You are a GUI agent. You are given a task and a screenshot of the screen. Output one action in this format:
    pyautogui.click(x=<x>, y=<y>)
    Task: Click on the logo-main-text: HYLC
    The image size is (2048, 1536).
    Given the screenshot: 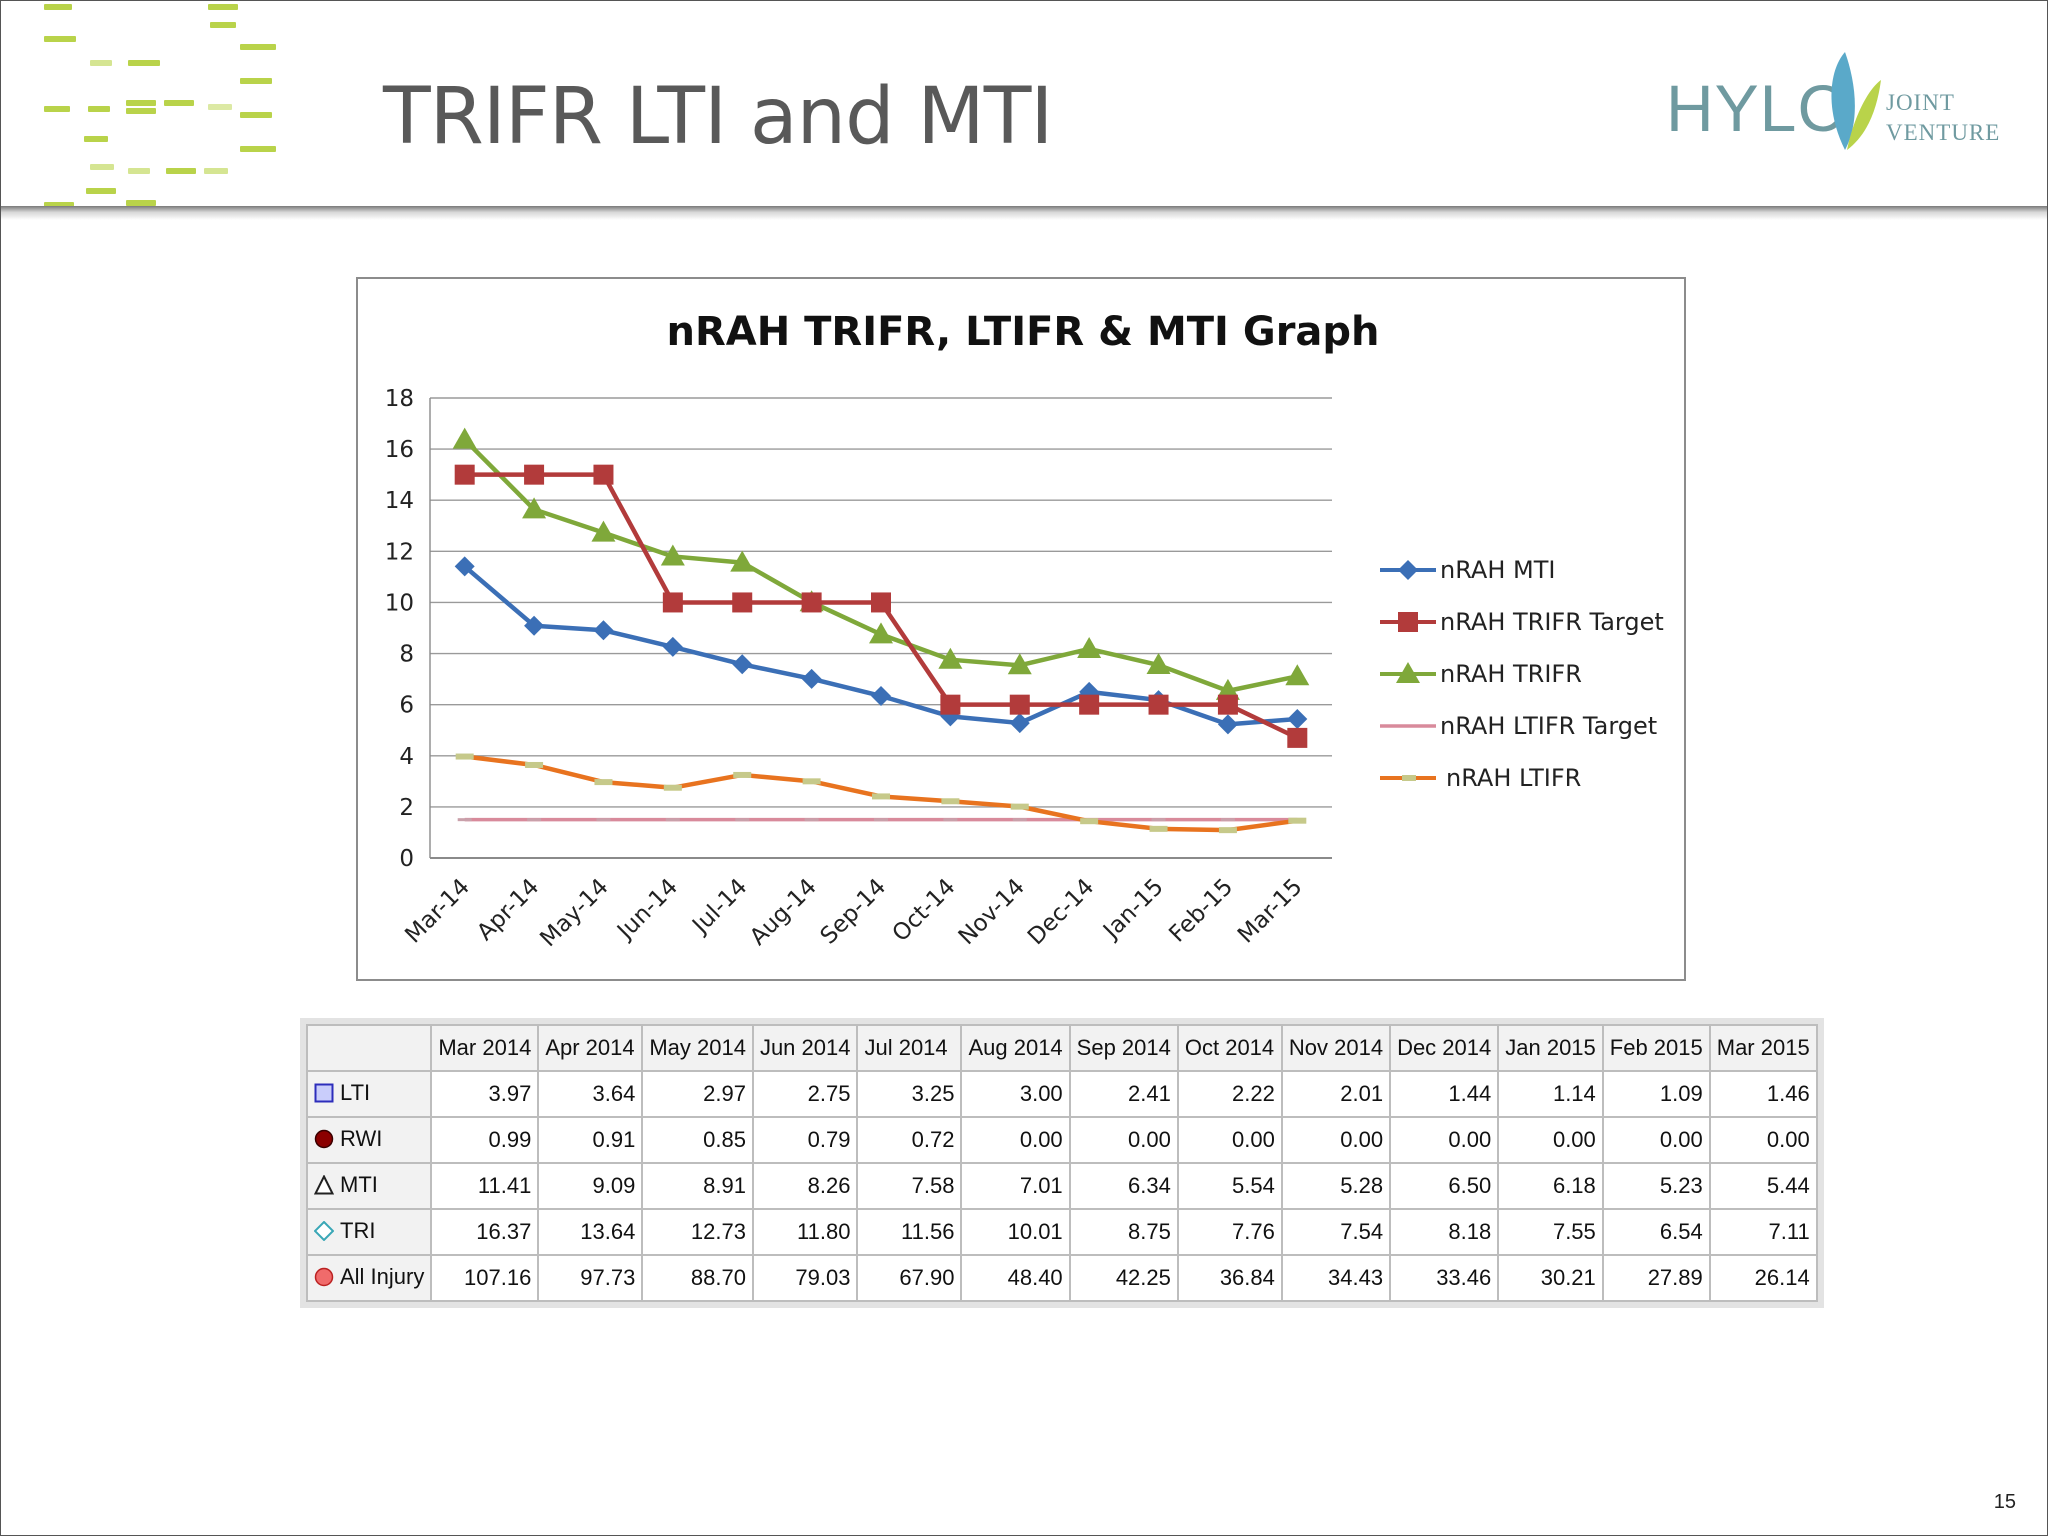 What is the action you would take?
    pyautogui.click(x=1756, y=108)
    